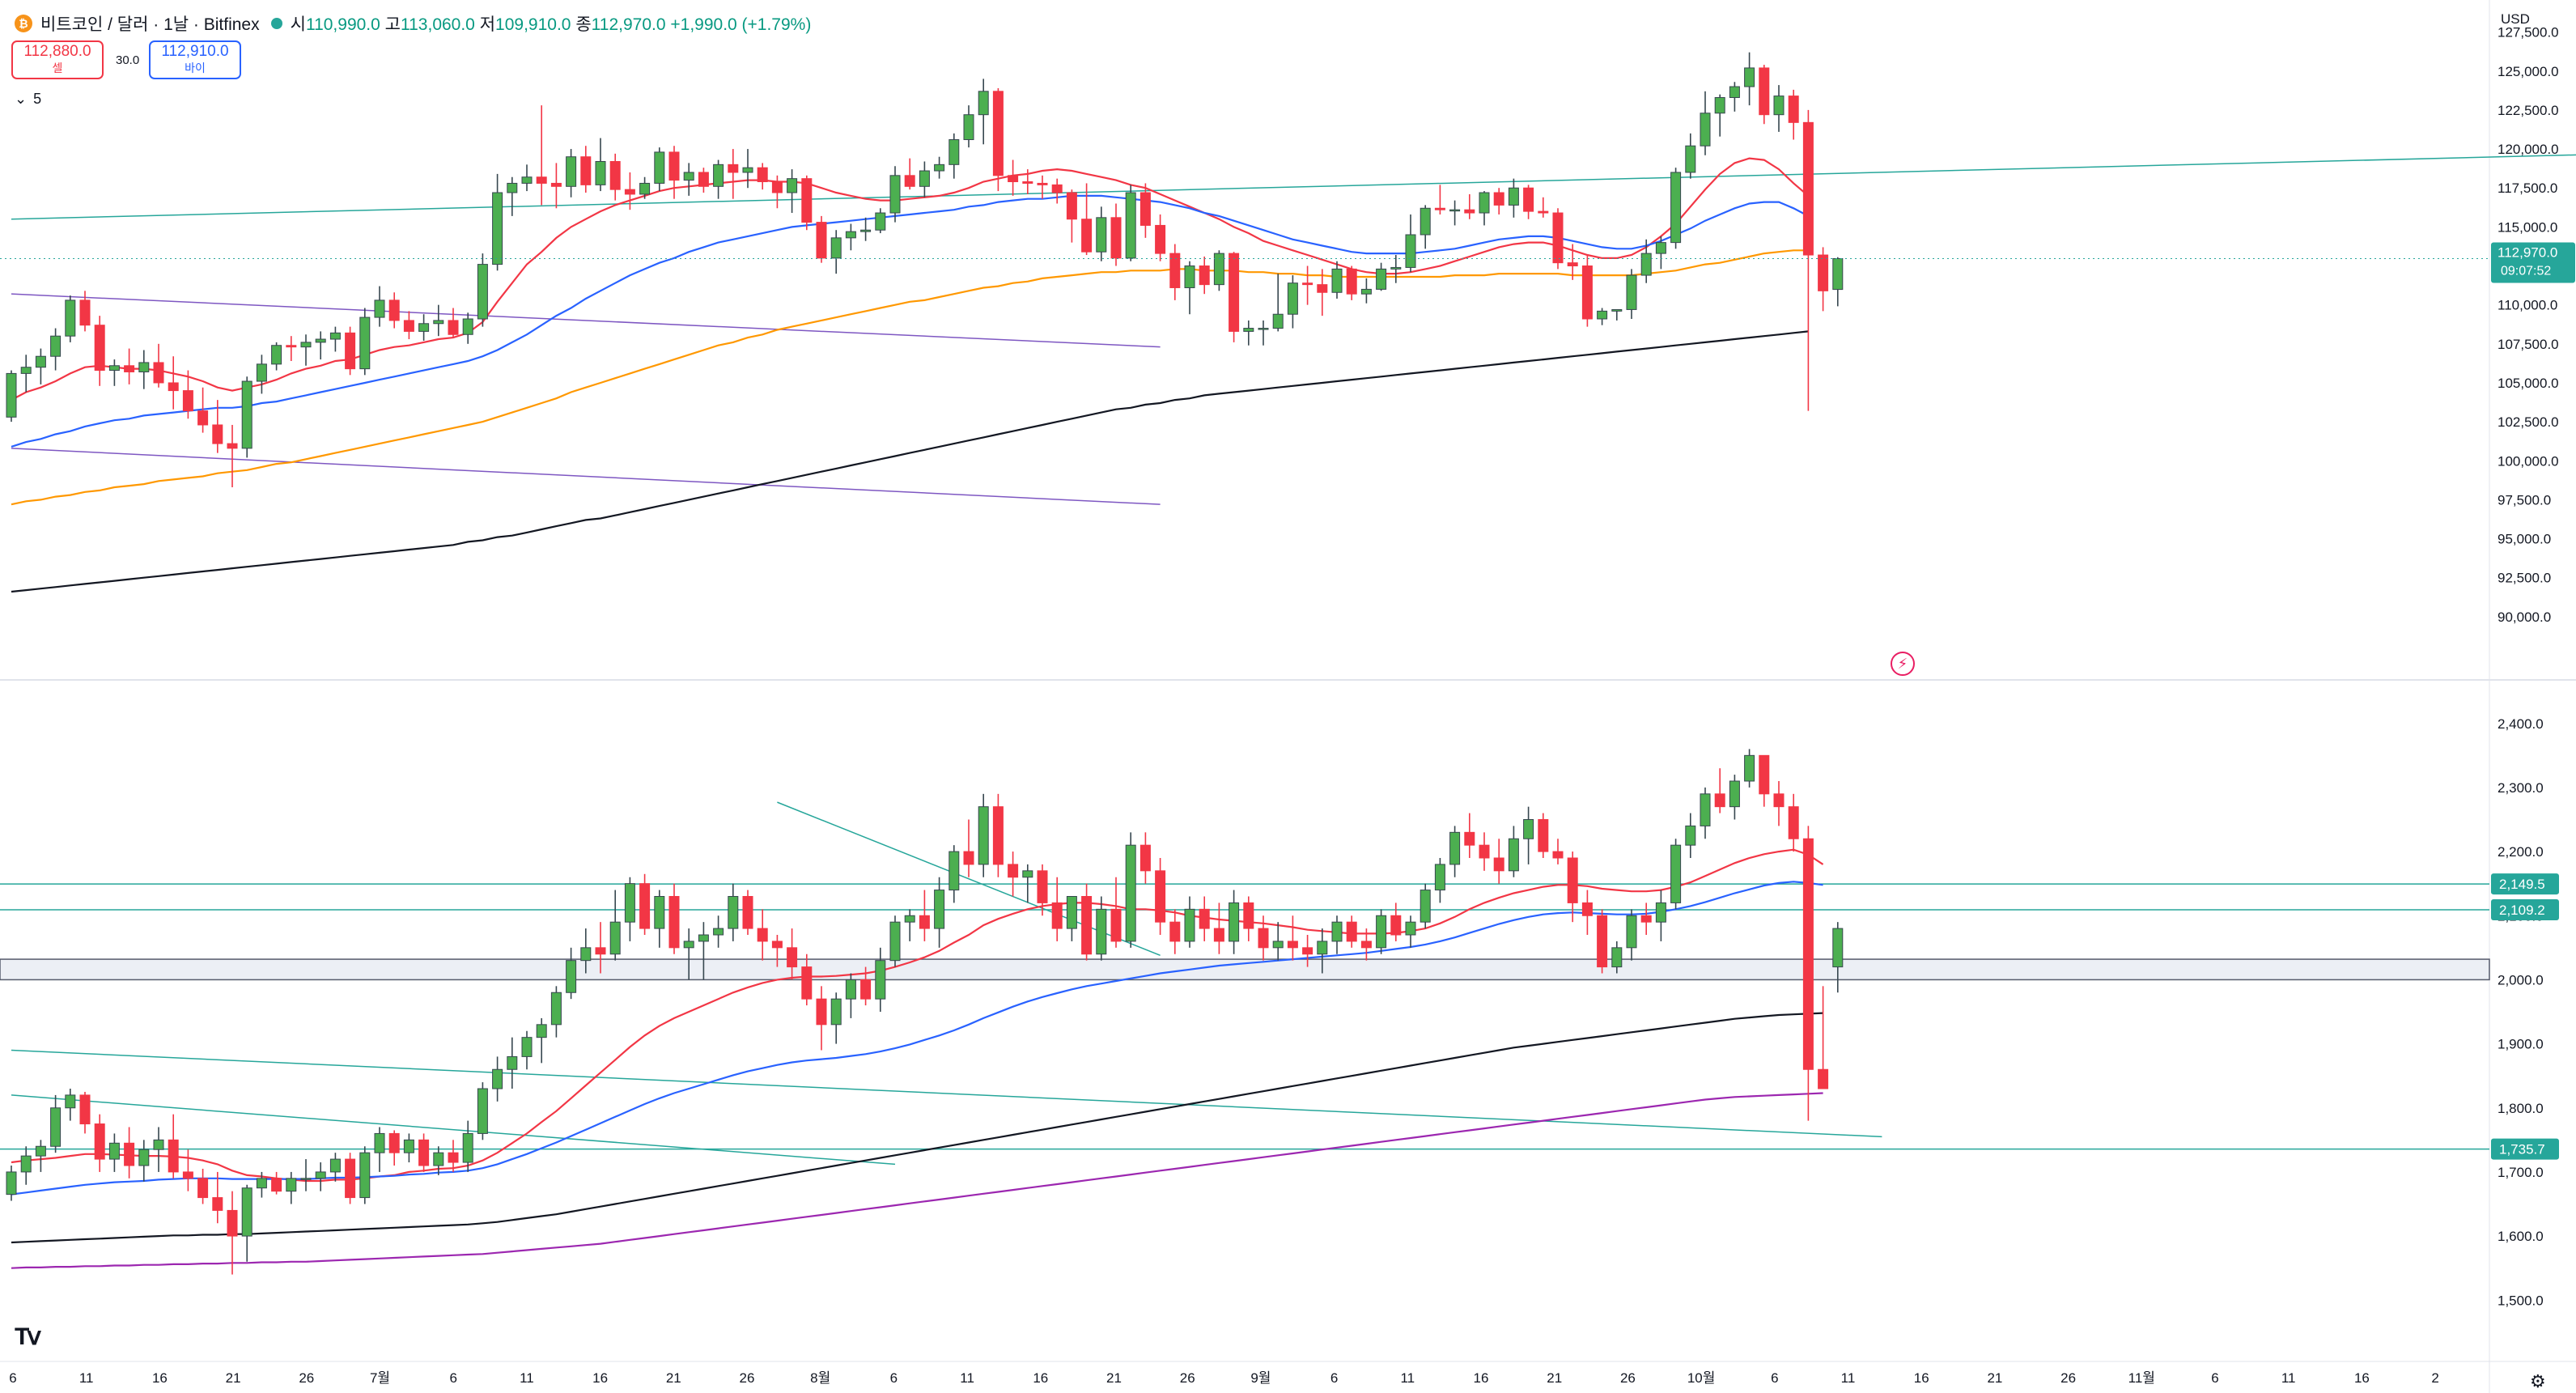 This screenshot has width=2576, height=1393. What do you see at coordinates (2538, 1381) in the screenshot?
I see `gear-icon: ⚙` at bounding box center [2538, 1381].